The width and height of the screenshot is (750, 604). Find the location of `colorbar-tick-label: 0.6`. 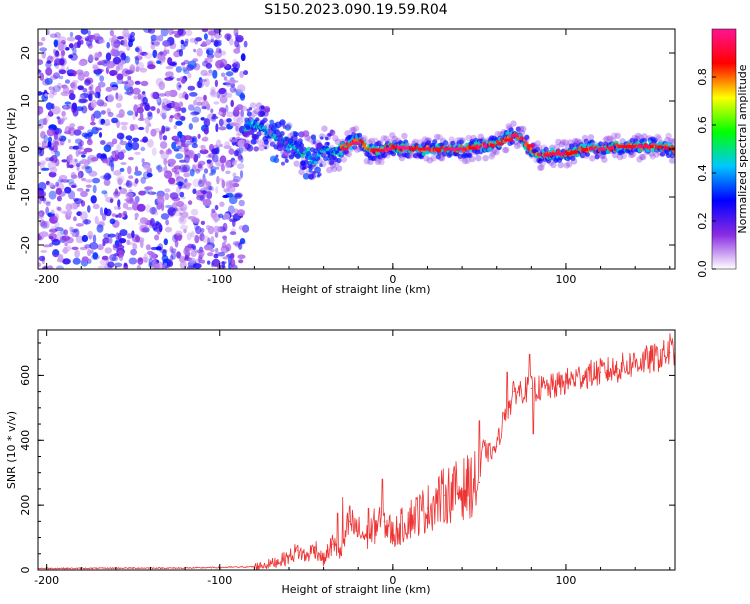

colorbar-tick-label: 0.6 is located at coordinates (702, 125).